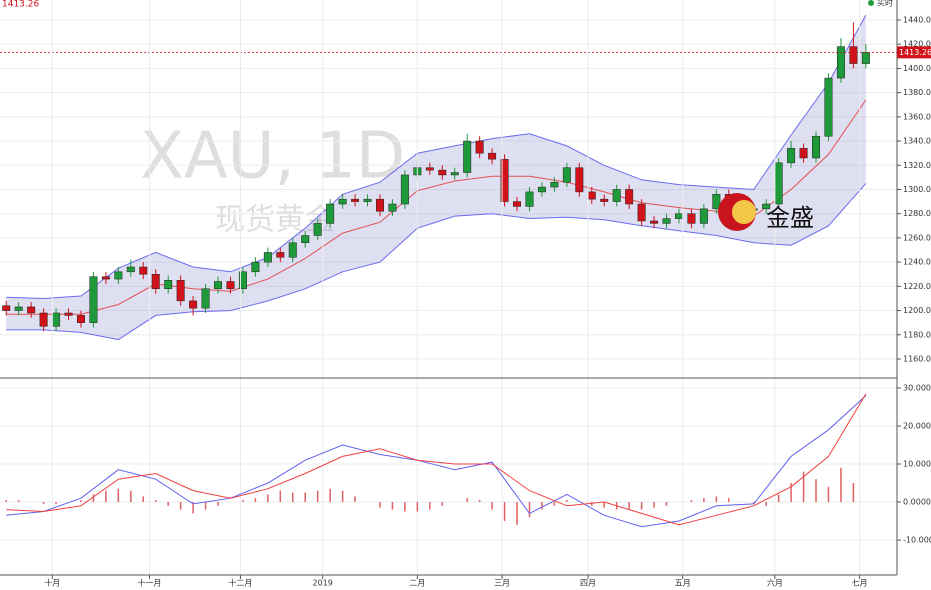 The height and width of the screenshot is (590, 931). I want to click on y-tick-label: 1160.00, so click(917, 358).